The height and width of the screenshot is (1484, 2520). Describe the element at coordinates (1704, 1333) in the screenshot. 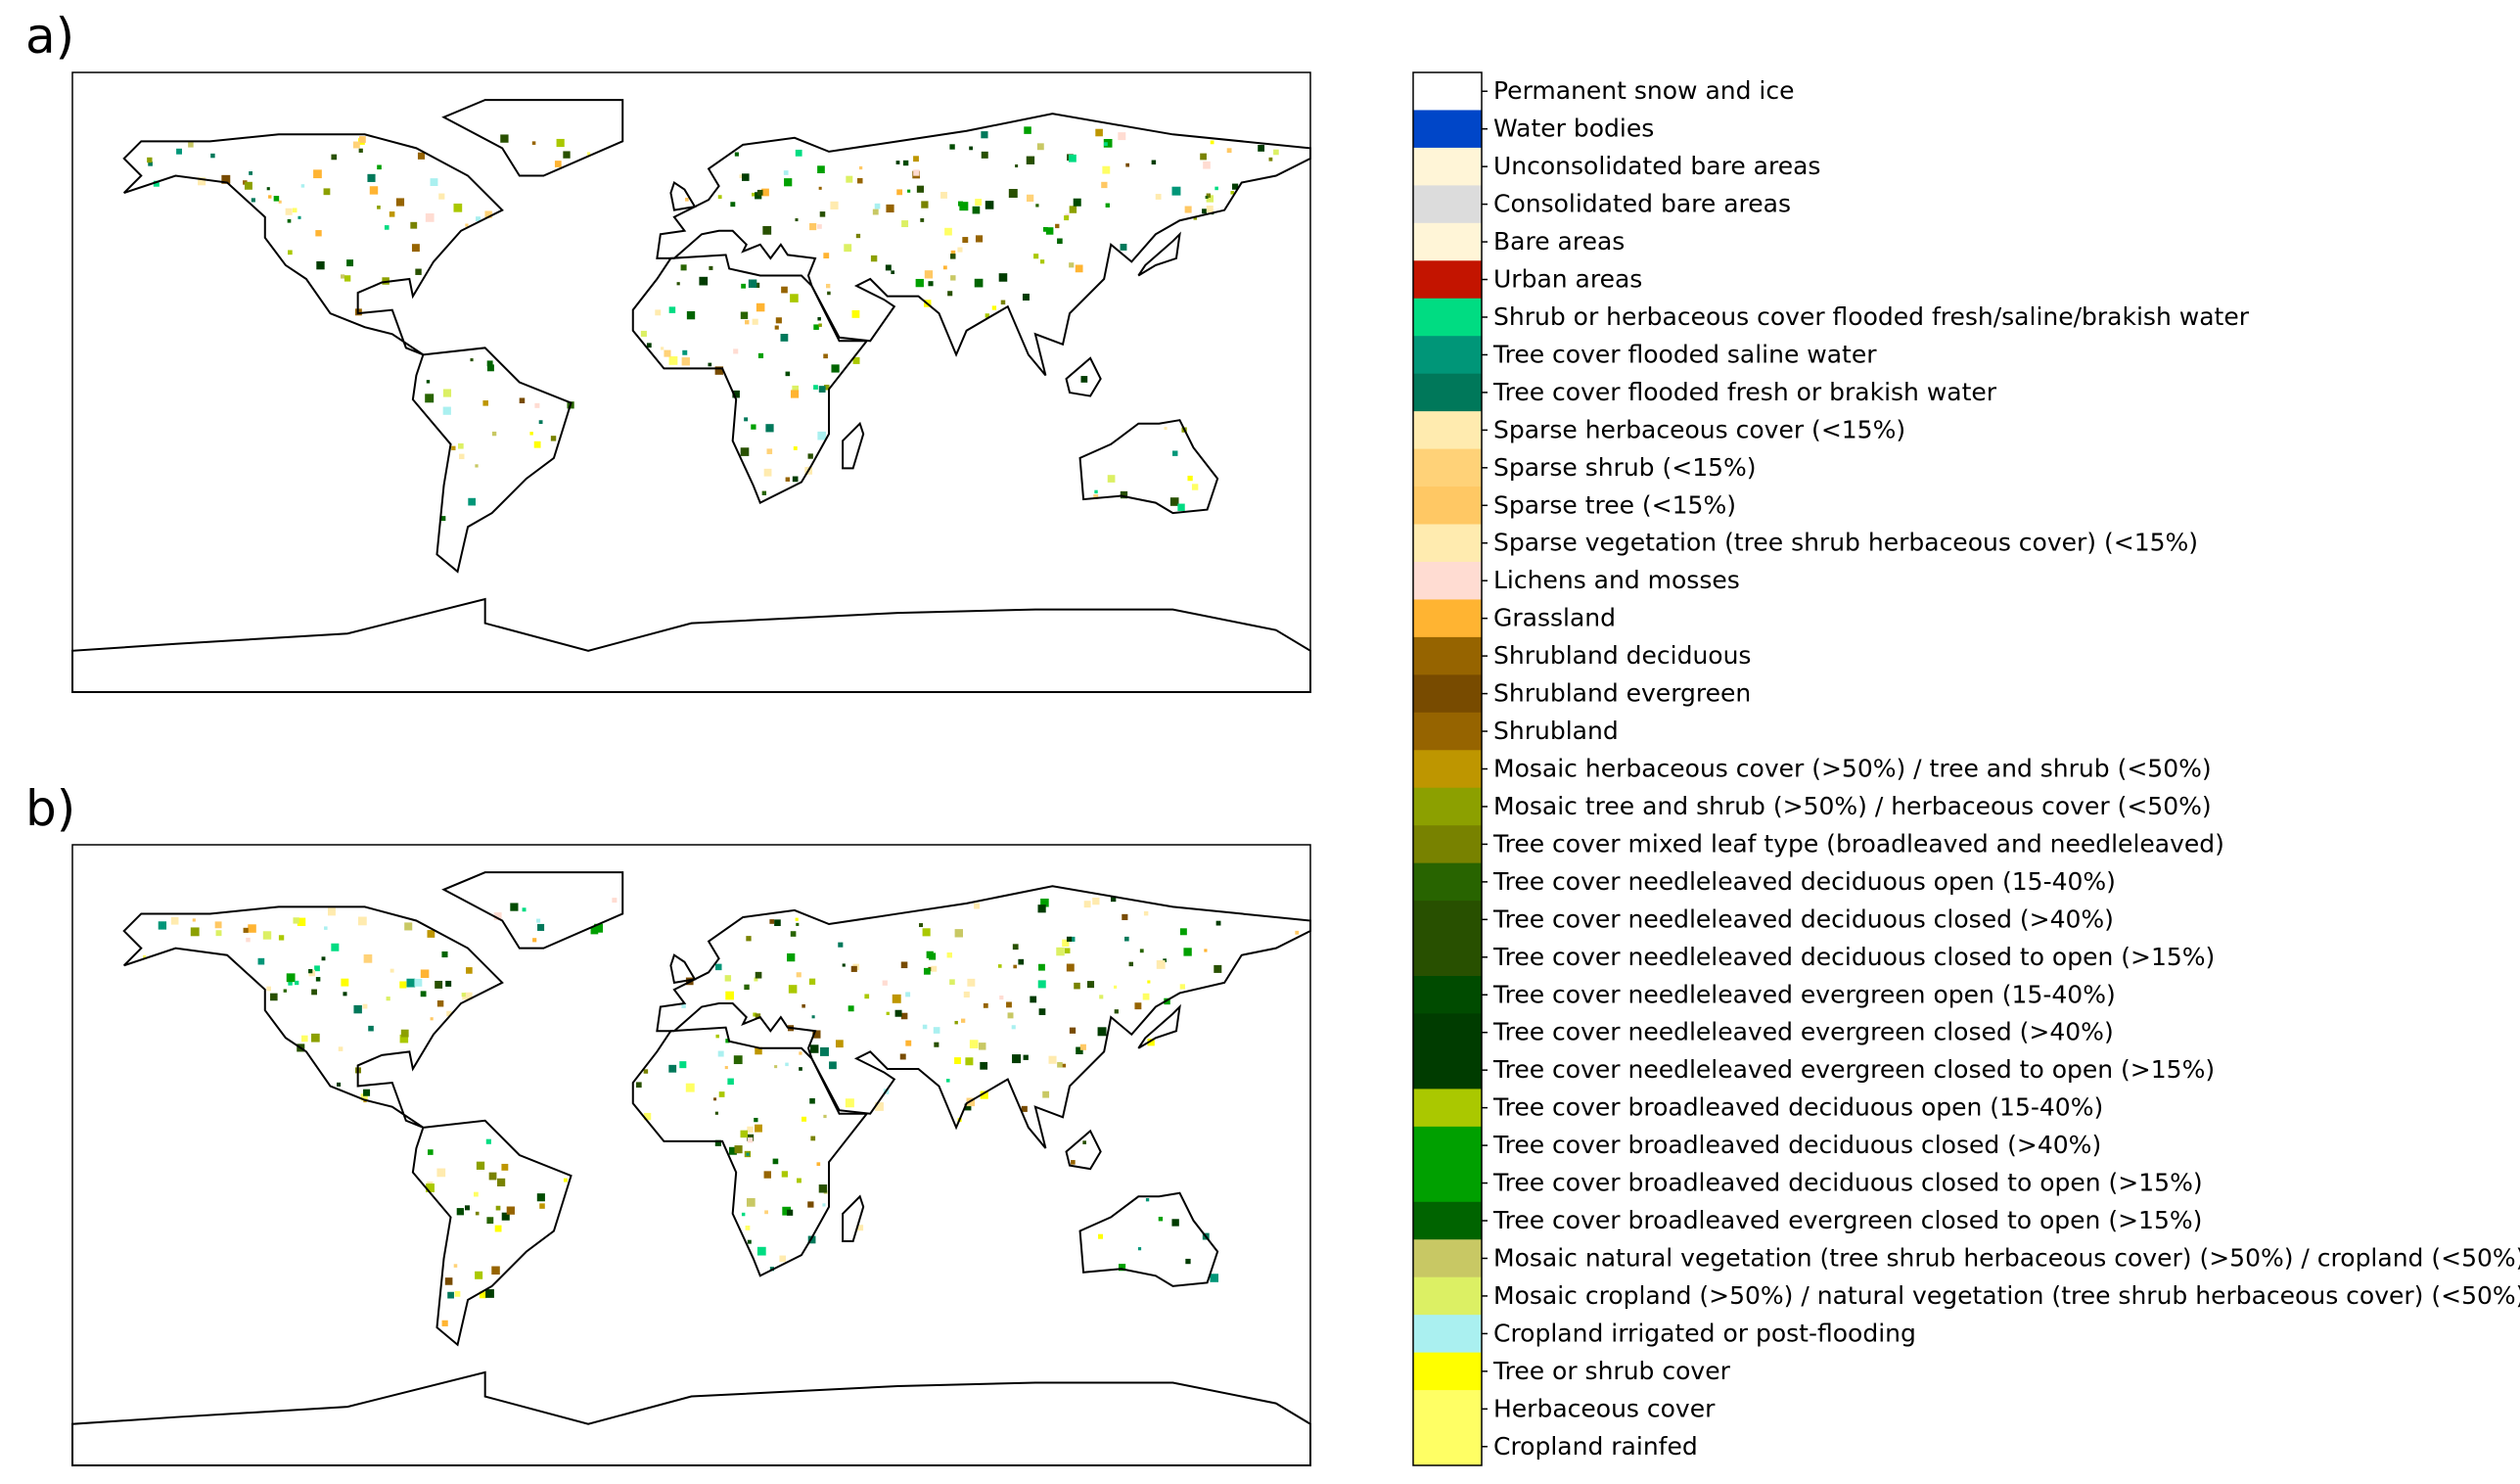

I see `legend-label: Cropland irrigated or post-flooding` at that location.